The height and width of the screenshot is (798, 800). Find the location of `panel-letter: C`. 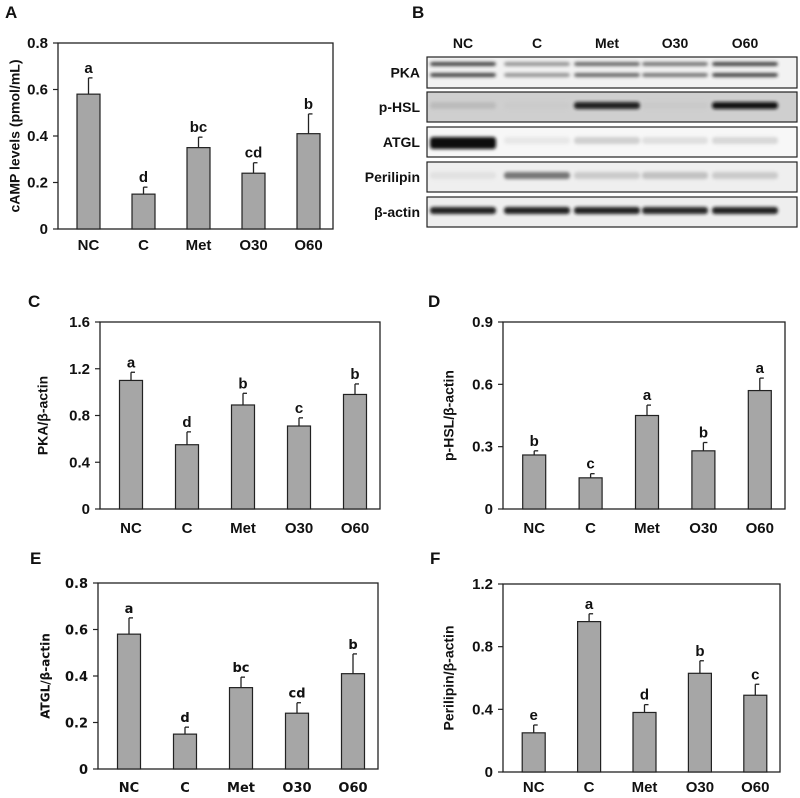

panel-letter: C is located at coordinates (34, 301).